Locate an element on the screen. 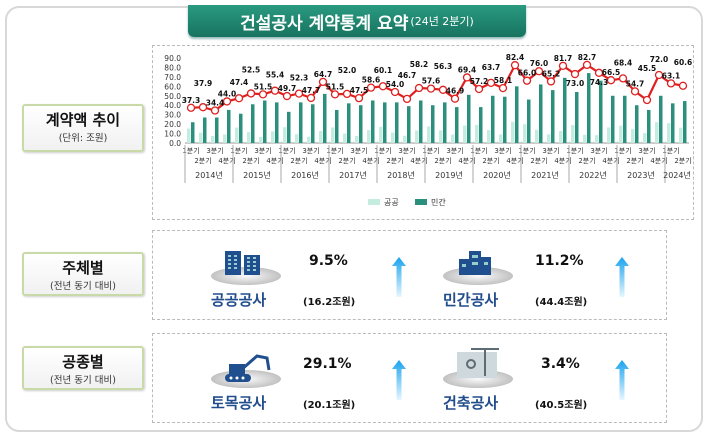 This screenshot has width=710, height=439. total-data-label: 58.1 is located at coordinates (503, 80).